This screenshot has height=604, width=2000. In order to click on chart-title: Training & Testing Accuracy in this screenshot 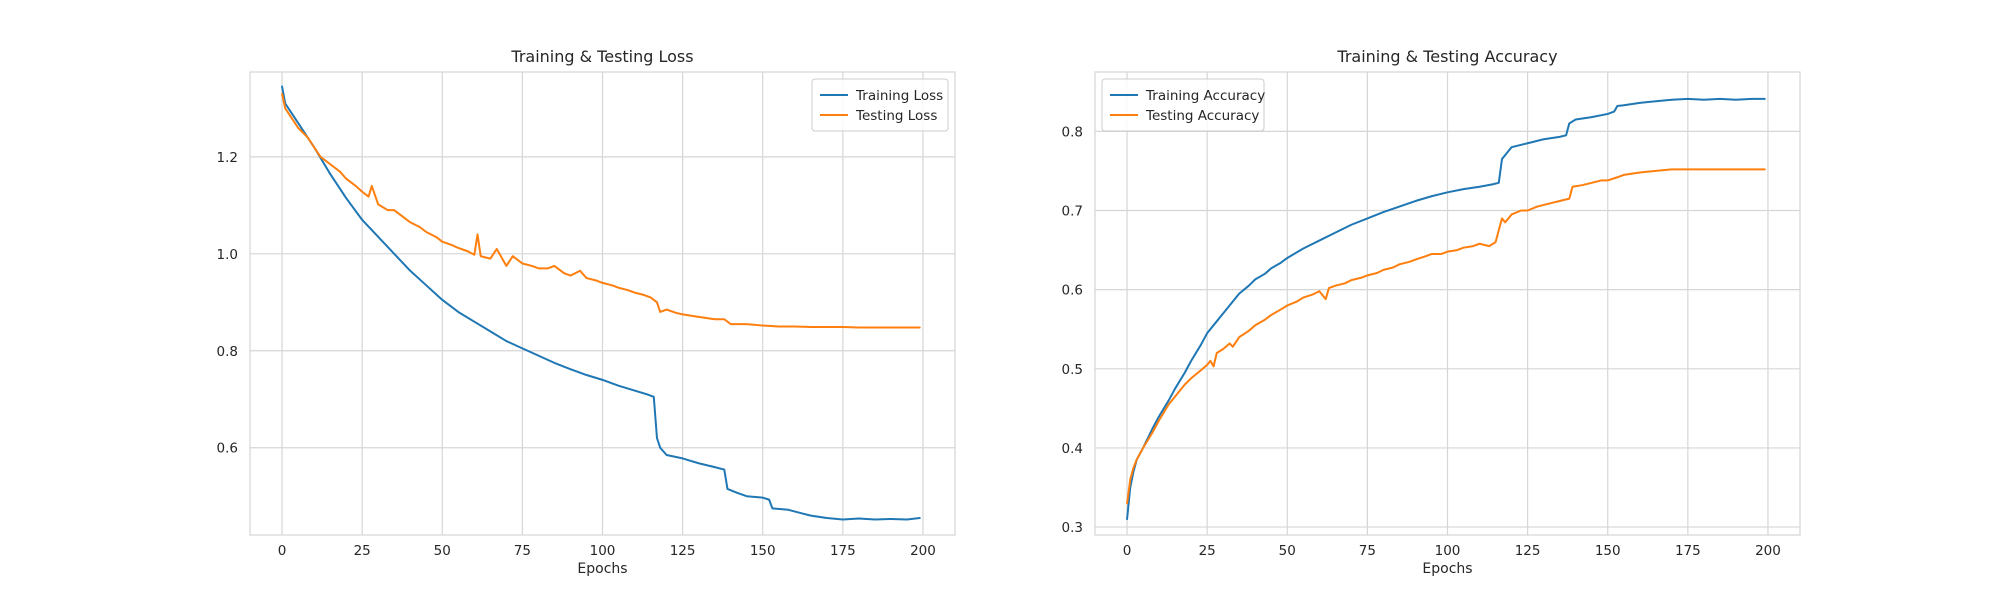, I will do `click(1446, 56)`.